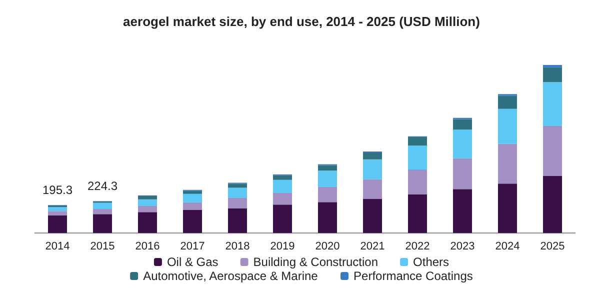 This screenshot has height=291, width=603. I want to click on legend-label: Automotive, Aerospace & Marine, so click(230, 276).